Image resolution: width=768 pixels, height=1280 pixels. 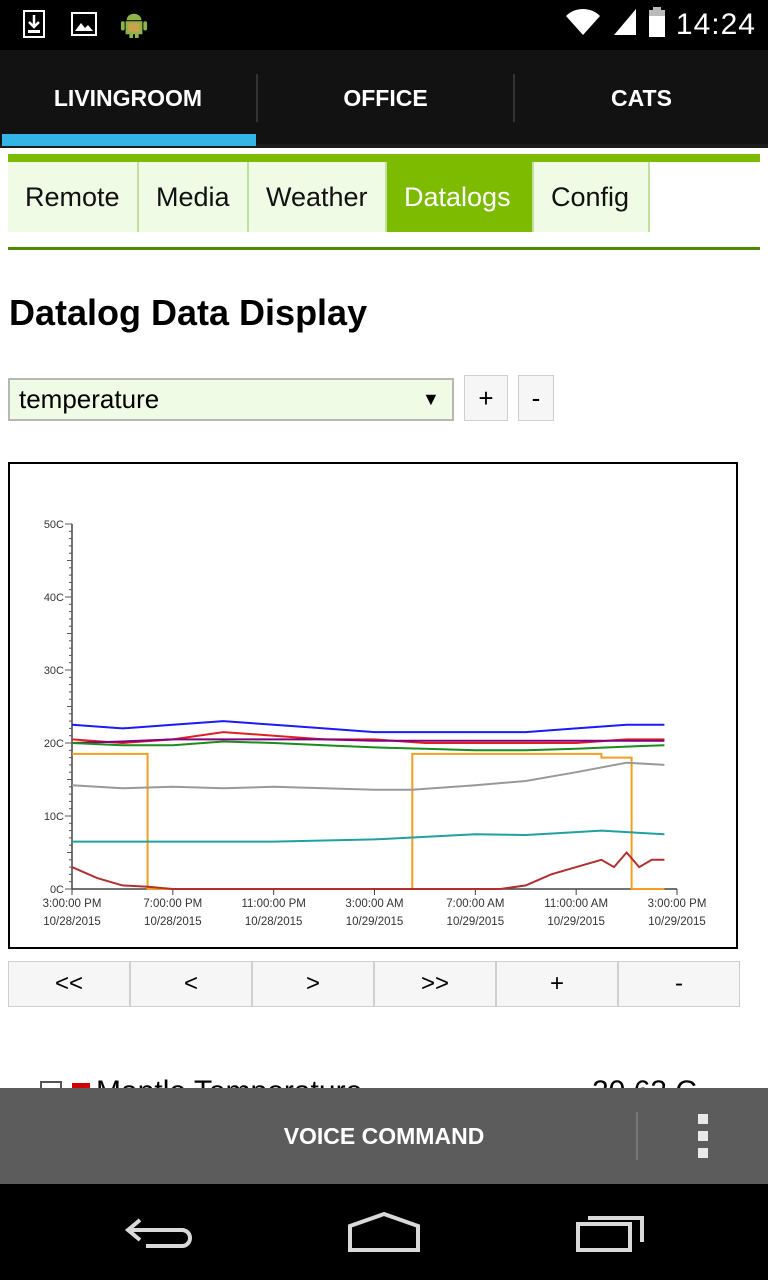 I want to click on home-icon, so click(x=384, y=1232).